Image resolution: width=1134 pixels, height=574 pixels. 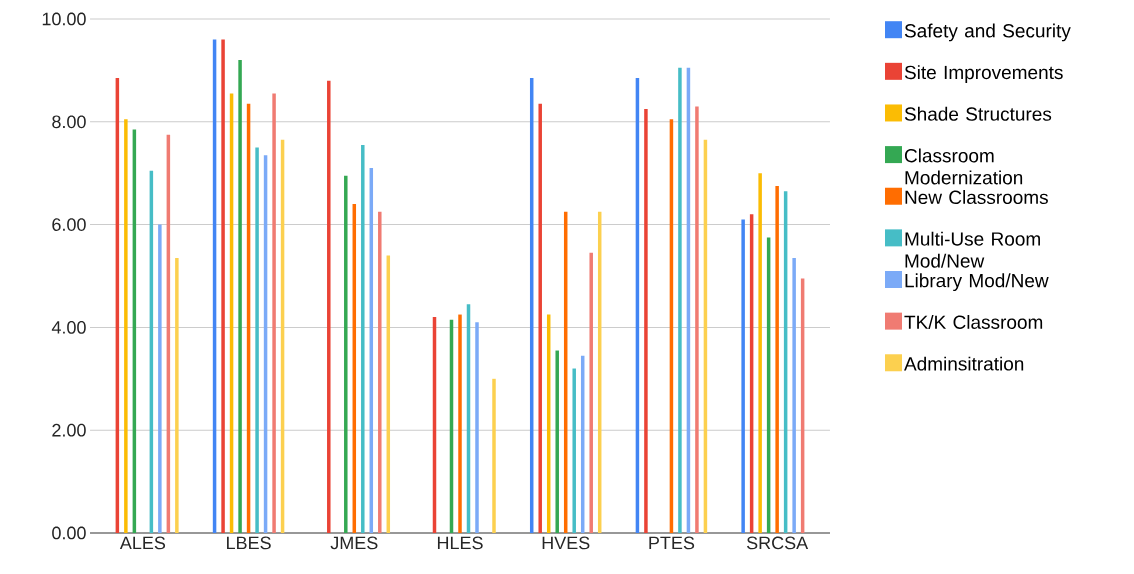 What do you see at coordinates (976, 197) in the screenshot?
I see `legend-label: New Classrooms` at bounding box center [976, 197].